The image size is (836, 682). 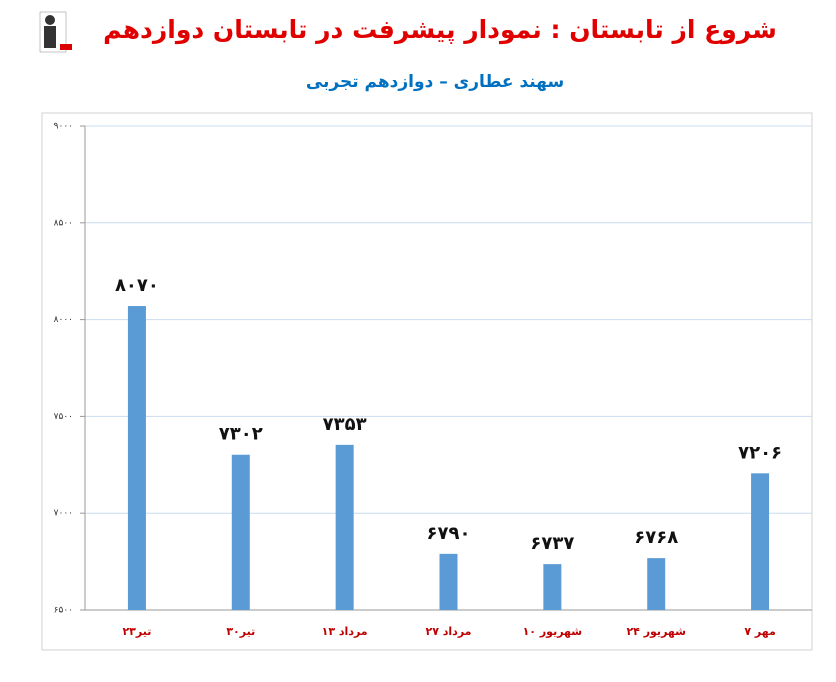 I want to click on y-tick-label: ۷۵۰۰, so click(x=63, y=417).